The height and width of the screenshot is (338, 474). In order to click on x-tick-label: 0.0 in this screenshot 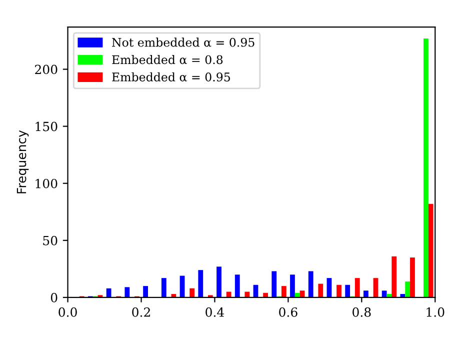, I will do `click(67, 312)`.